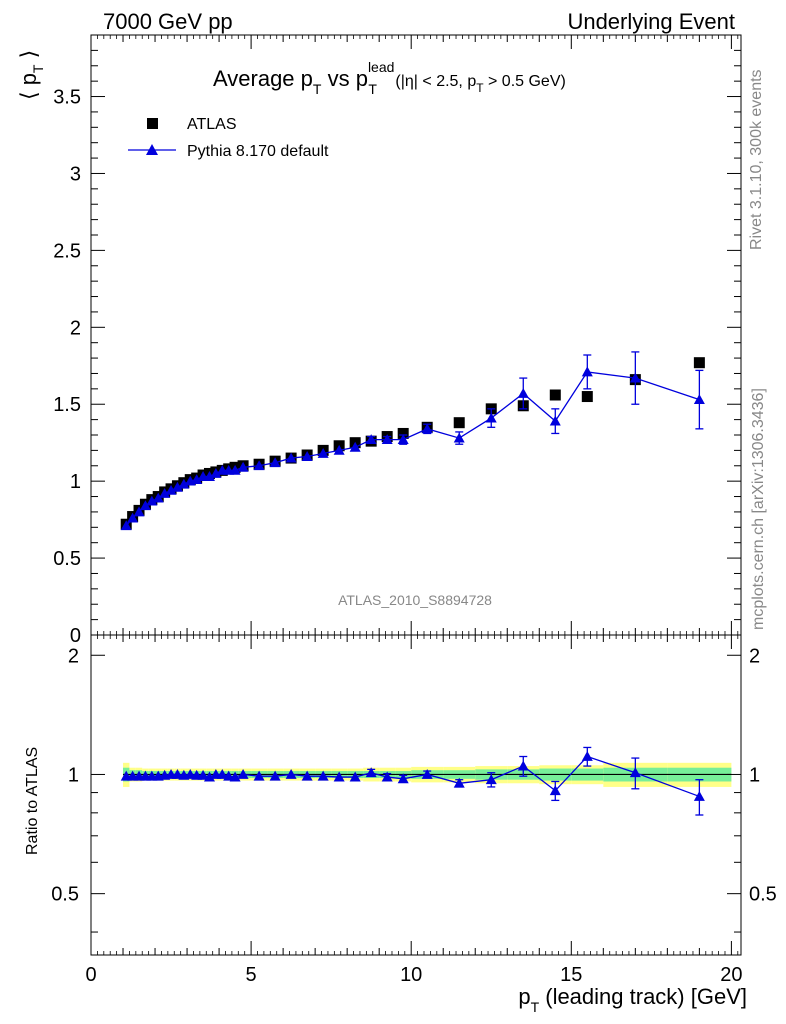 This screenshot has width=786, height=1024. What do you see at coordinates (571, 975) in the screenshot?
I see `x-tick-label: 15` at bounding box center [571, 975].